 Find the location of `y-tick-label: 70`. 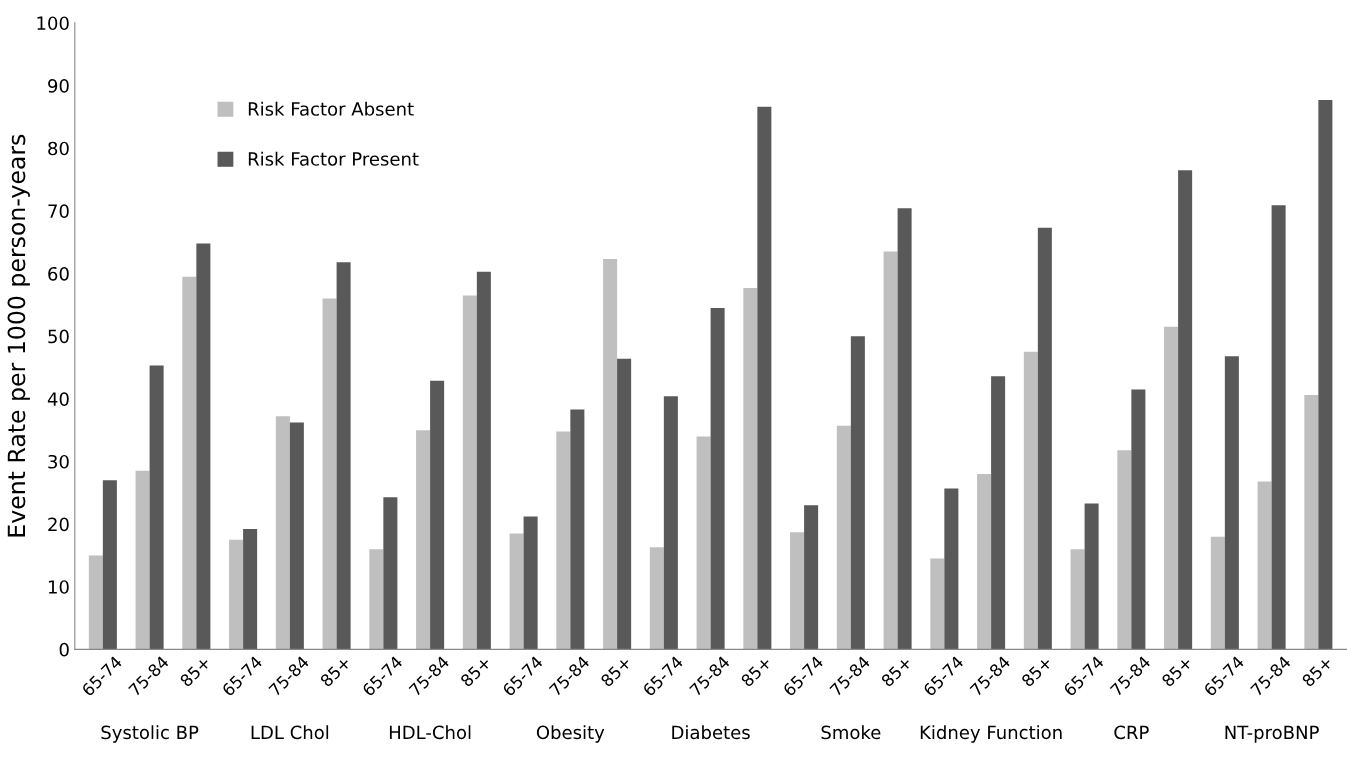

y-tick-label: 70 is located at coordinates (58, 211).